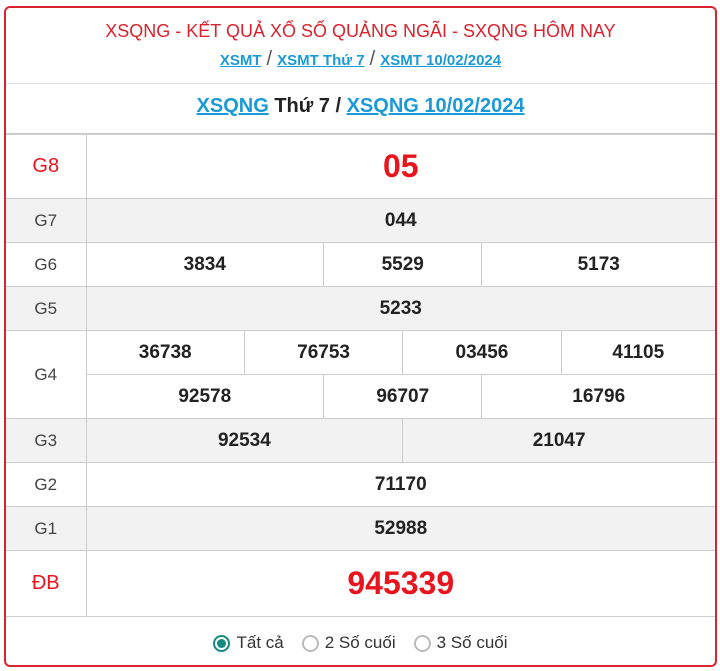 This screenshot has width=720, height=671. I want to click on prize-number: 5233, so click(400, 308).